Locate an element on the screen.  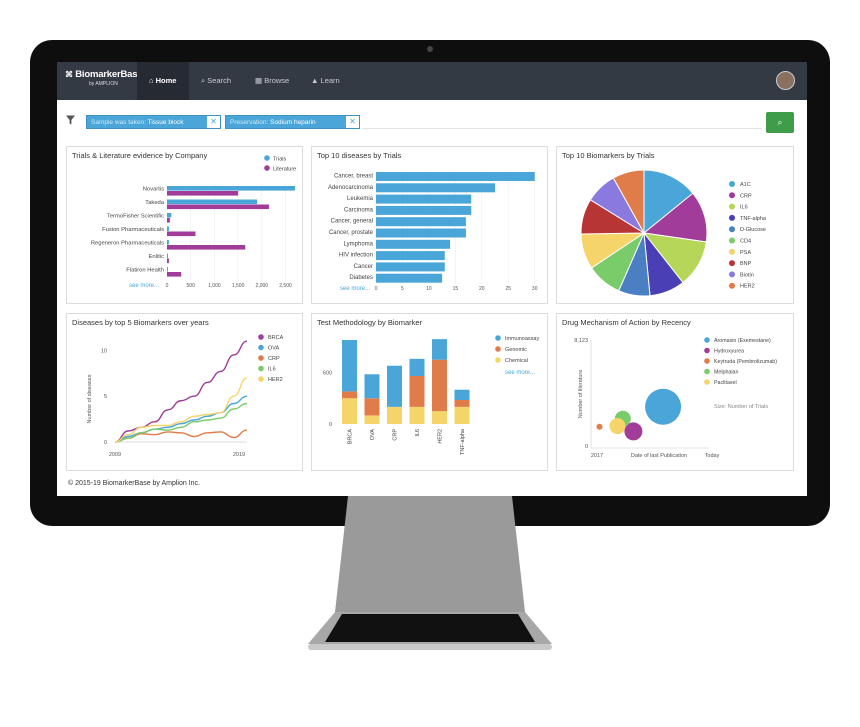
category-label: Takeda is located at coordinates (154, 203).